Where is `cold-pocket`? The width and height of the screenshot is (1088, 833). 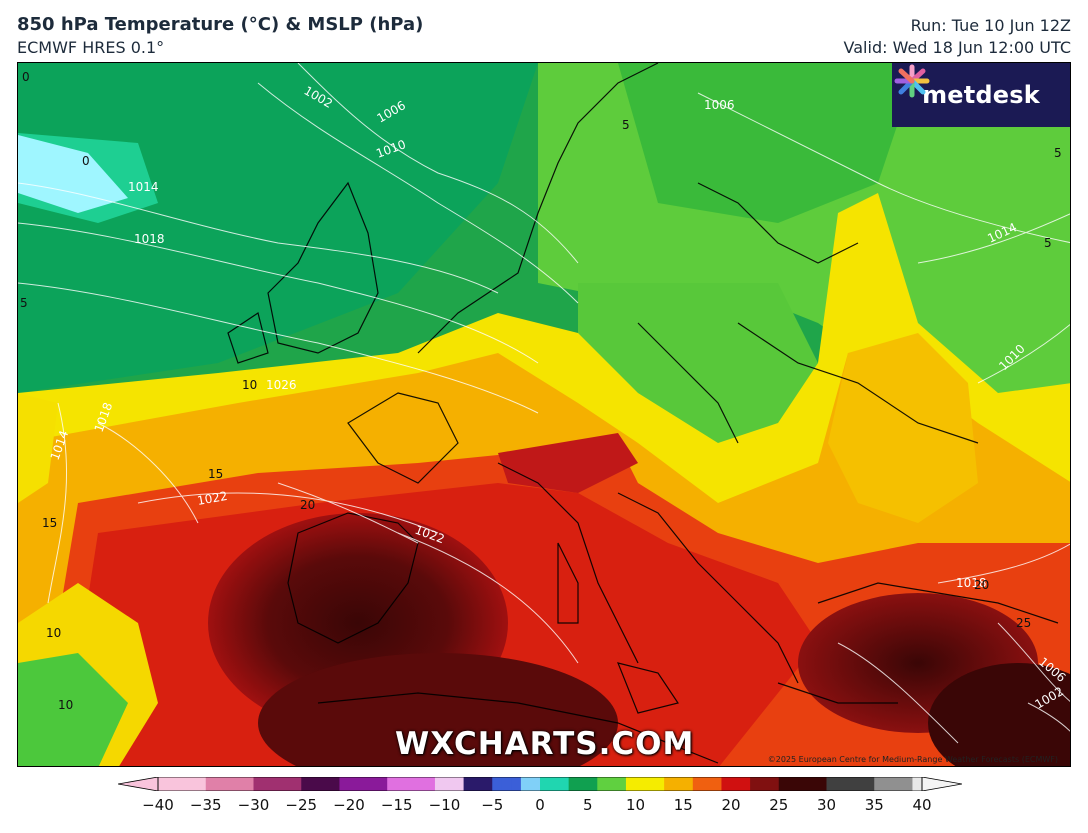 cold-pocket is located at coordinates (73, 174).